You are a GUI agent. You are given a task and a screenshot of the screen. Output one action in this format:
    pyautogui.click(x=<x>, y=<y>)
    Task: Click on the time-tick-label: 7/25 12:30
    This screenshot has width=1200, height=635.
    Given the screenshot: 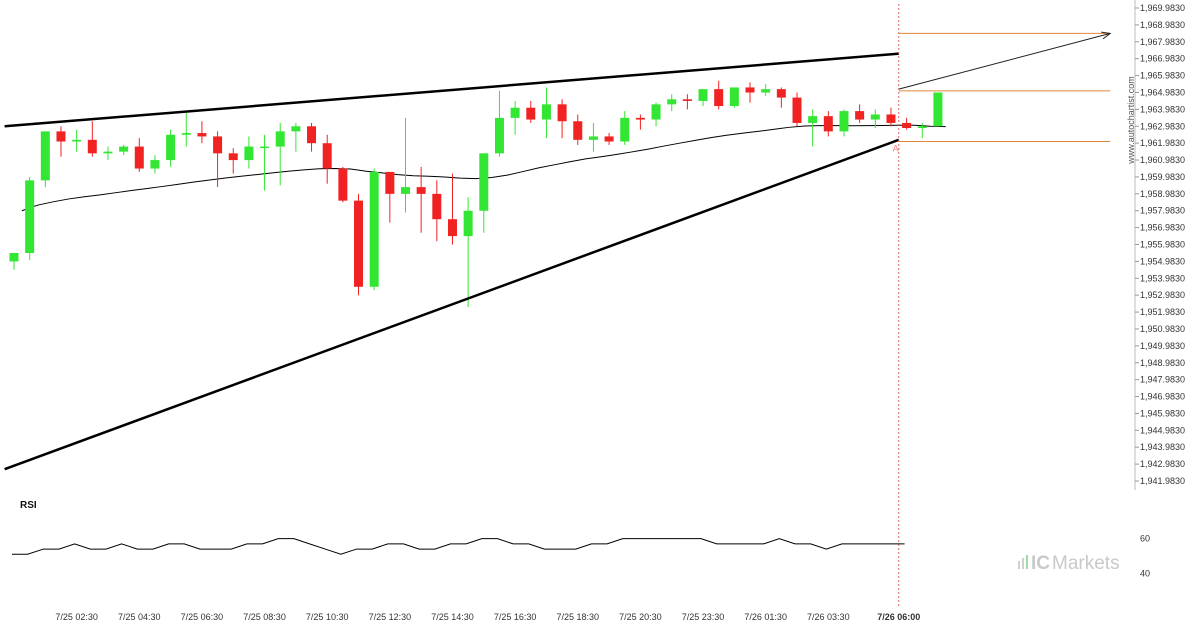 What is the action you would take?
    pyautogui.click(x=390, y=617)
    